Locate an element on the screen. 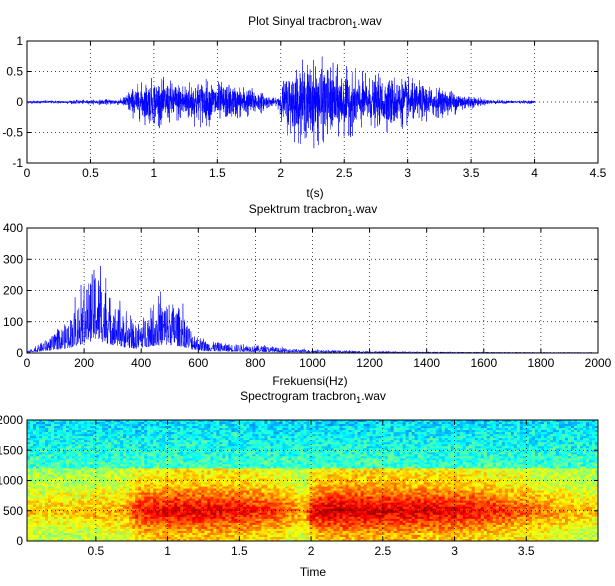  spectrum-title-tail: .wav is located at coordinates (365, 209).